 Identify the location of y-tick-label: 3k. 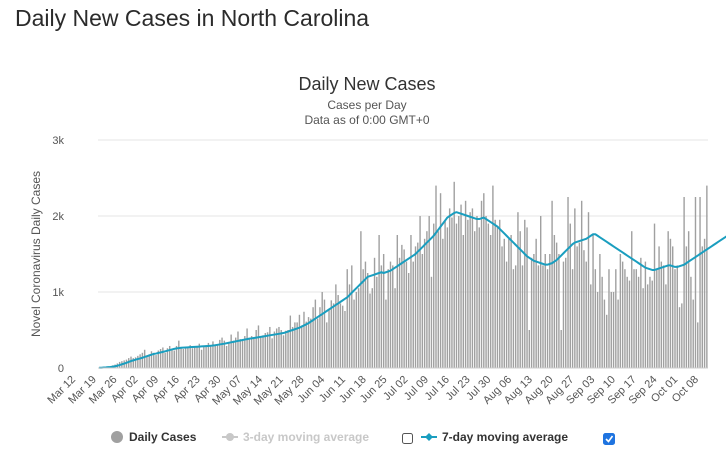
(58, 141).